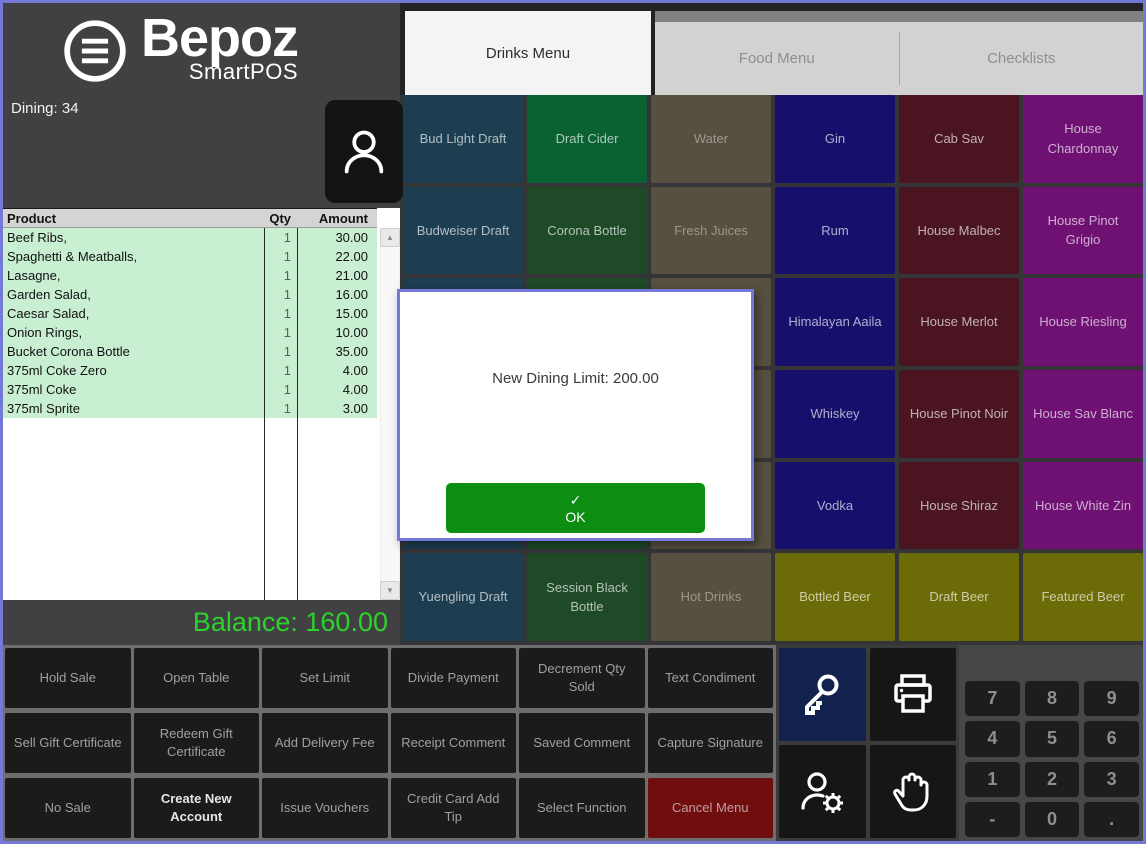 This screenshot has height=844, width=1146. Describe the element at coordinates (582, 678) in the screenshot. I see `function-decrement-qty-sold-button: Decrement Qty Sold` at that location.